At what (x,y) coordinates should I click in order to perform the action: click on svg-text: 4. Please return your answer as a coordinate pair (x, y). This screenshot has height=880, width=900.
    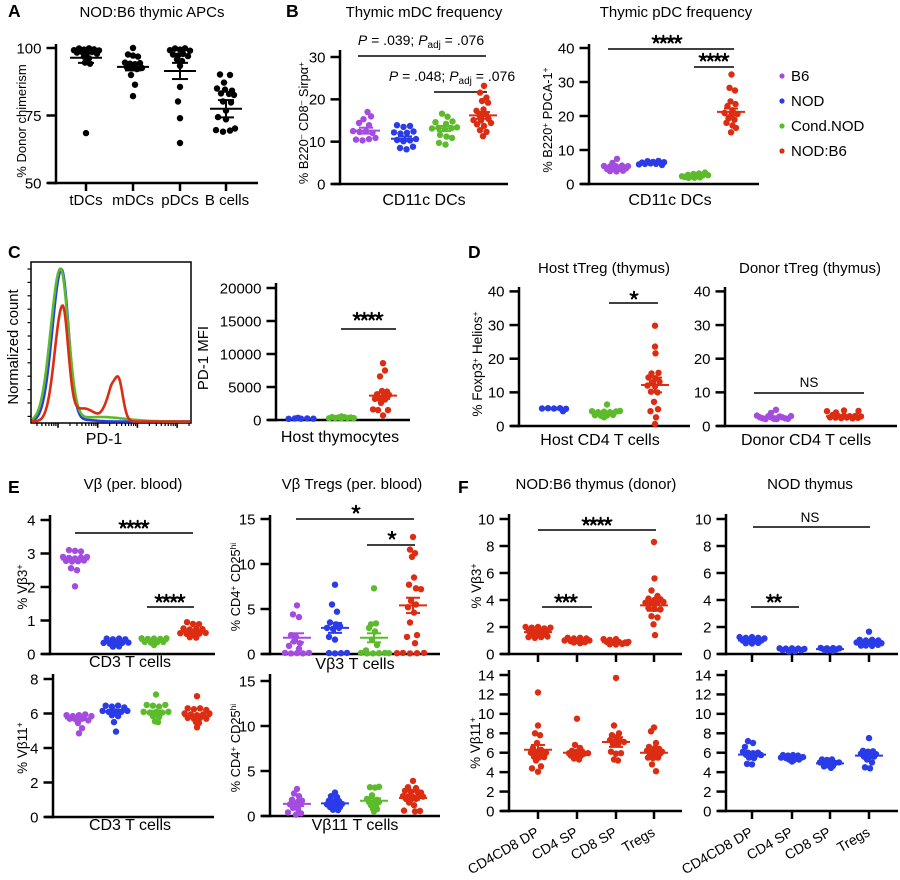
    Looking at the image, I should click on (31, 520).